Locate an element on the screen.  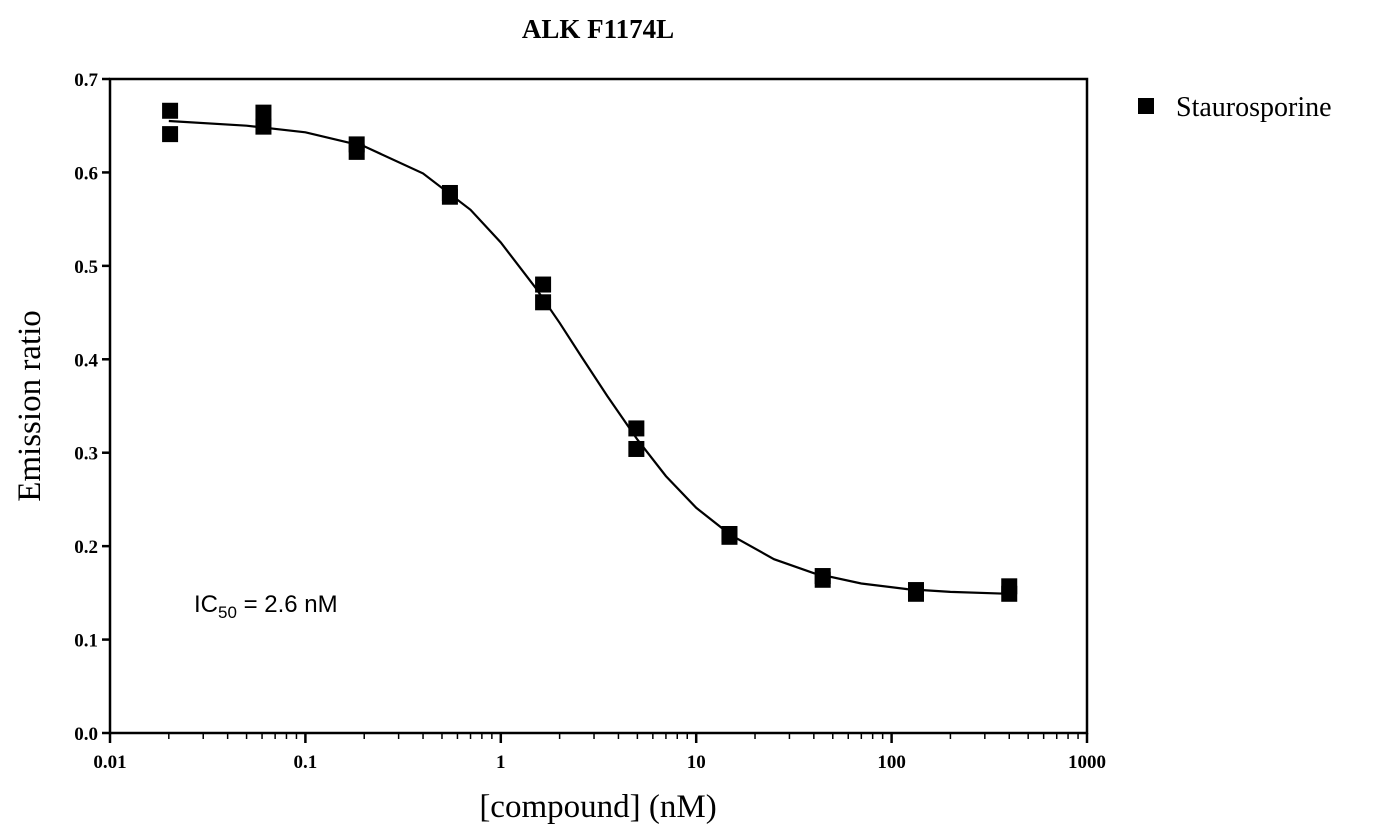
annotation-text: IC is located at coordinates (206, 604).